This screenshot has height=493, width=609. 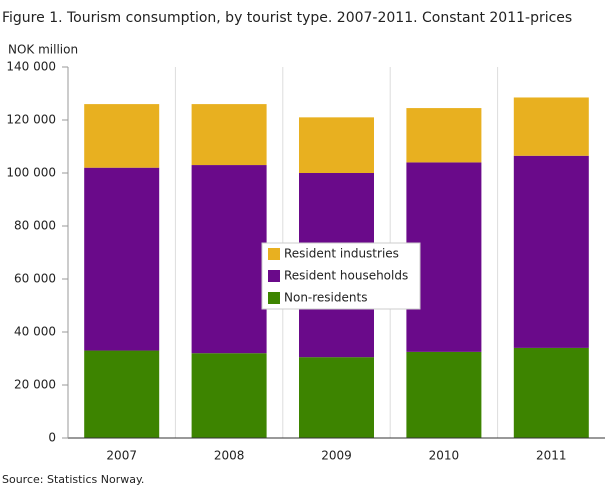 What do you see at coordinates (336, 456) in the screenshot?
I see `x-tick-label: 2009` at bounding box center [336, 456].